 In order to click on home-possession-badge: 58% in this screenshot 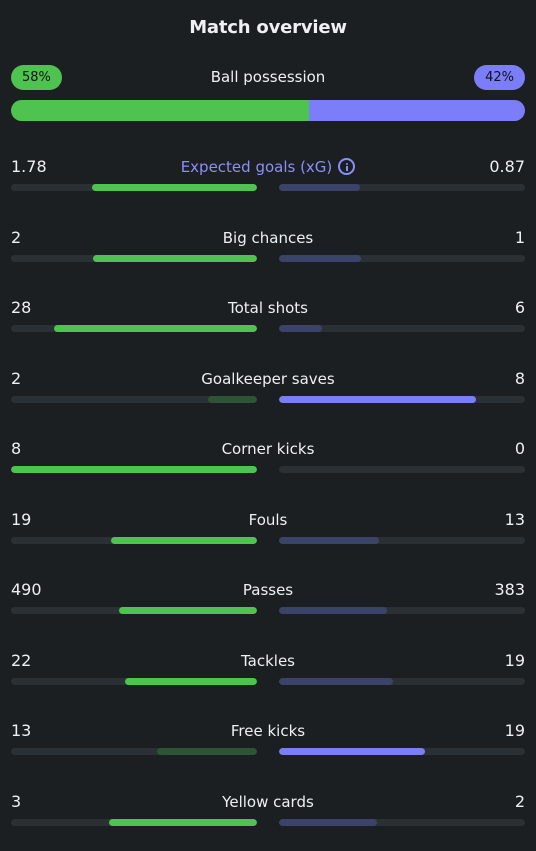, I will do `click(36, 77)`.